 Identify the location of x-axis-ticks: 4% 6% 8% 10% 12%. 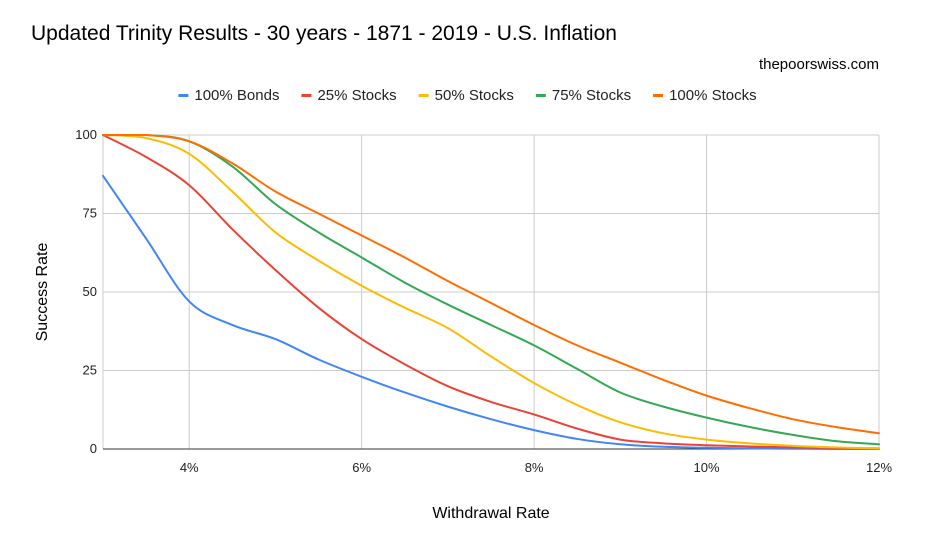
(536, 467).